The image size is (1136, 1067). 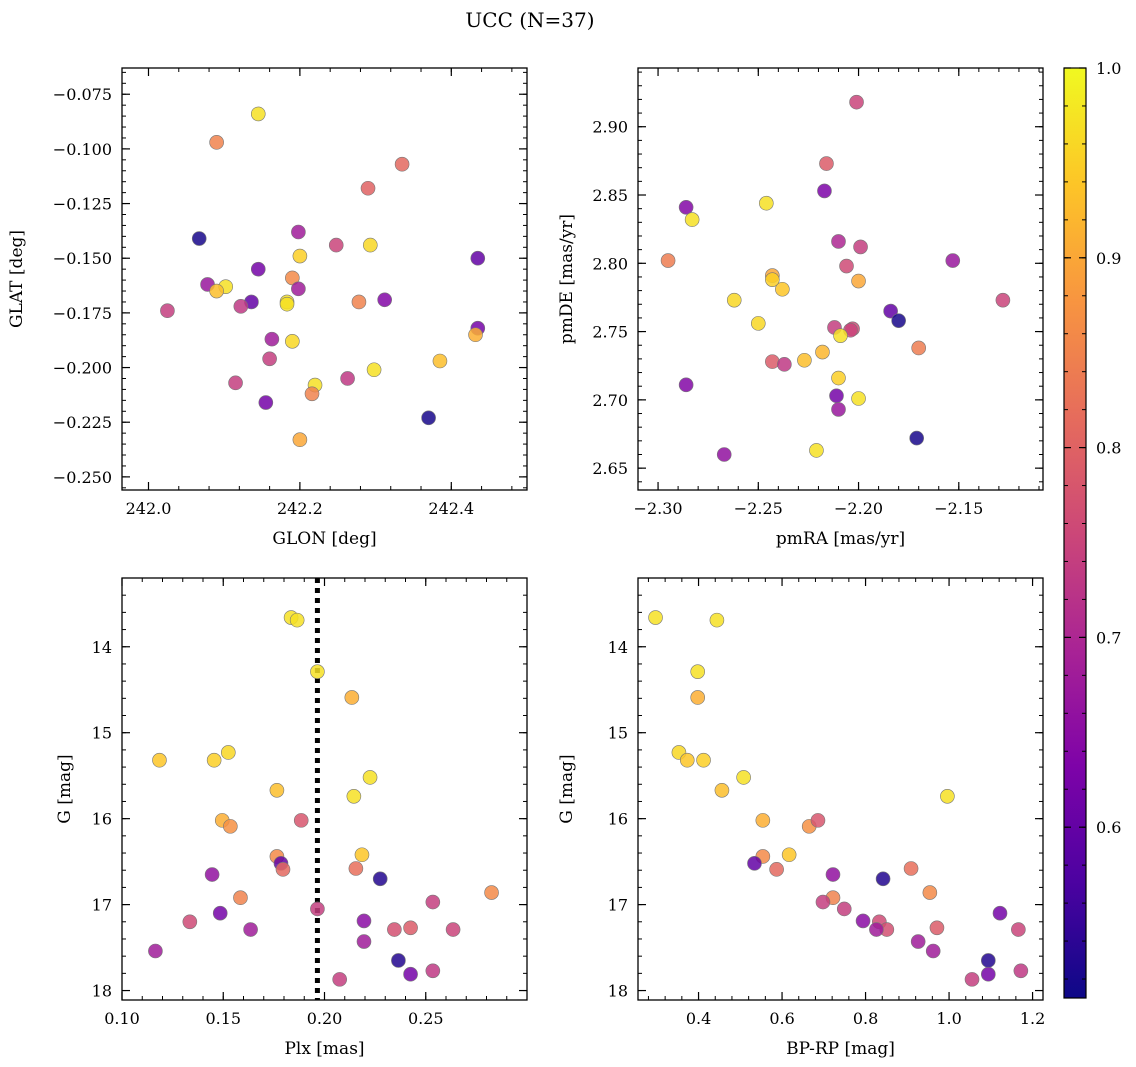 I want to click on x-axis-label: GLON [deg], so click(x=324, y=539).